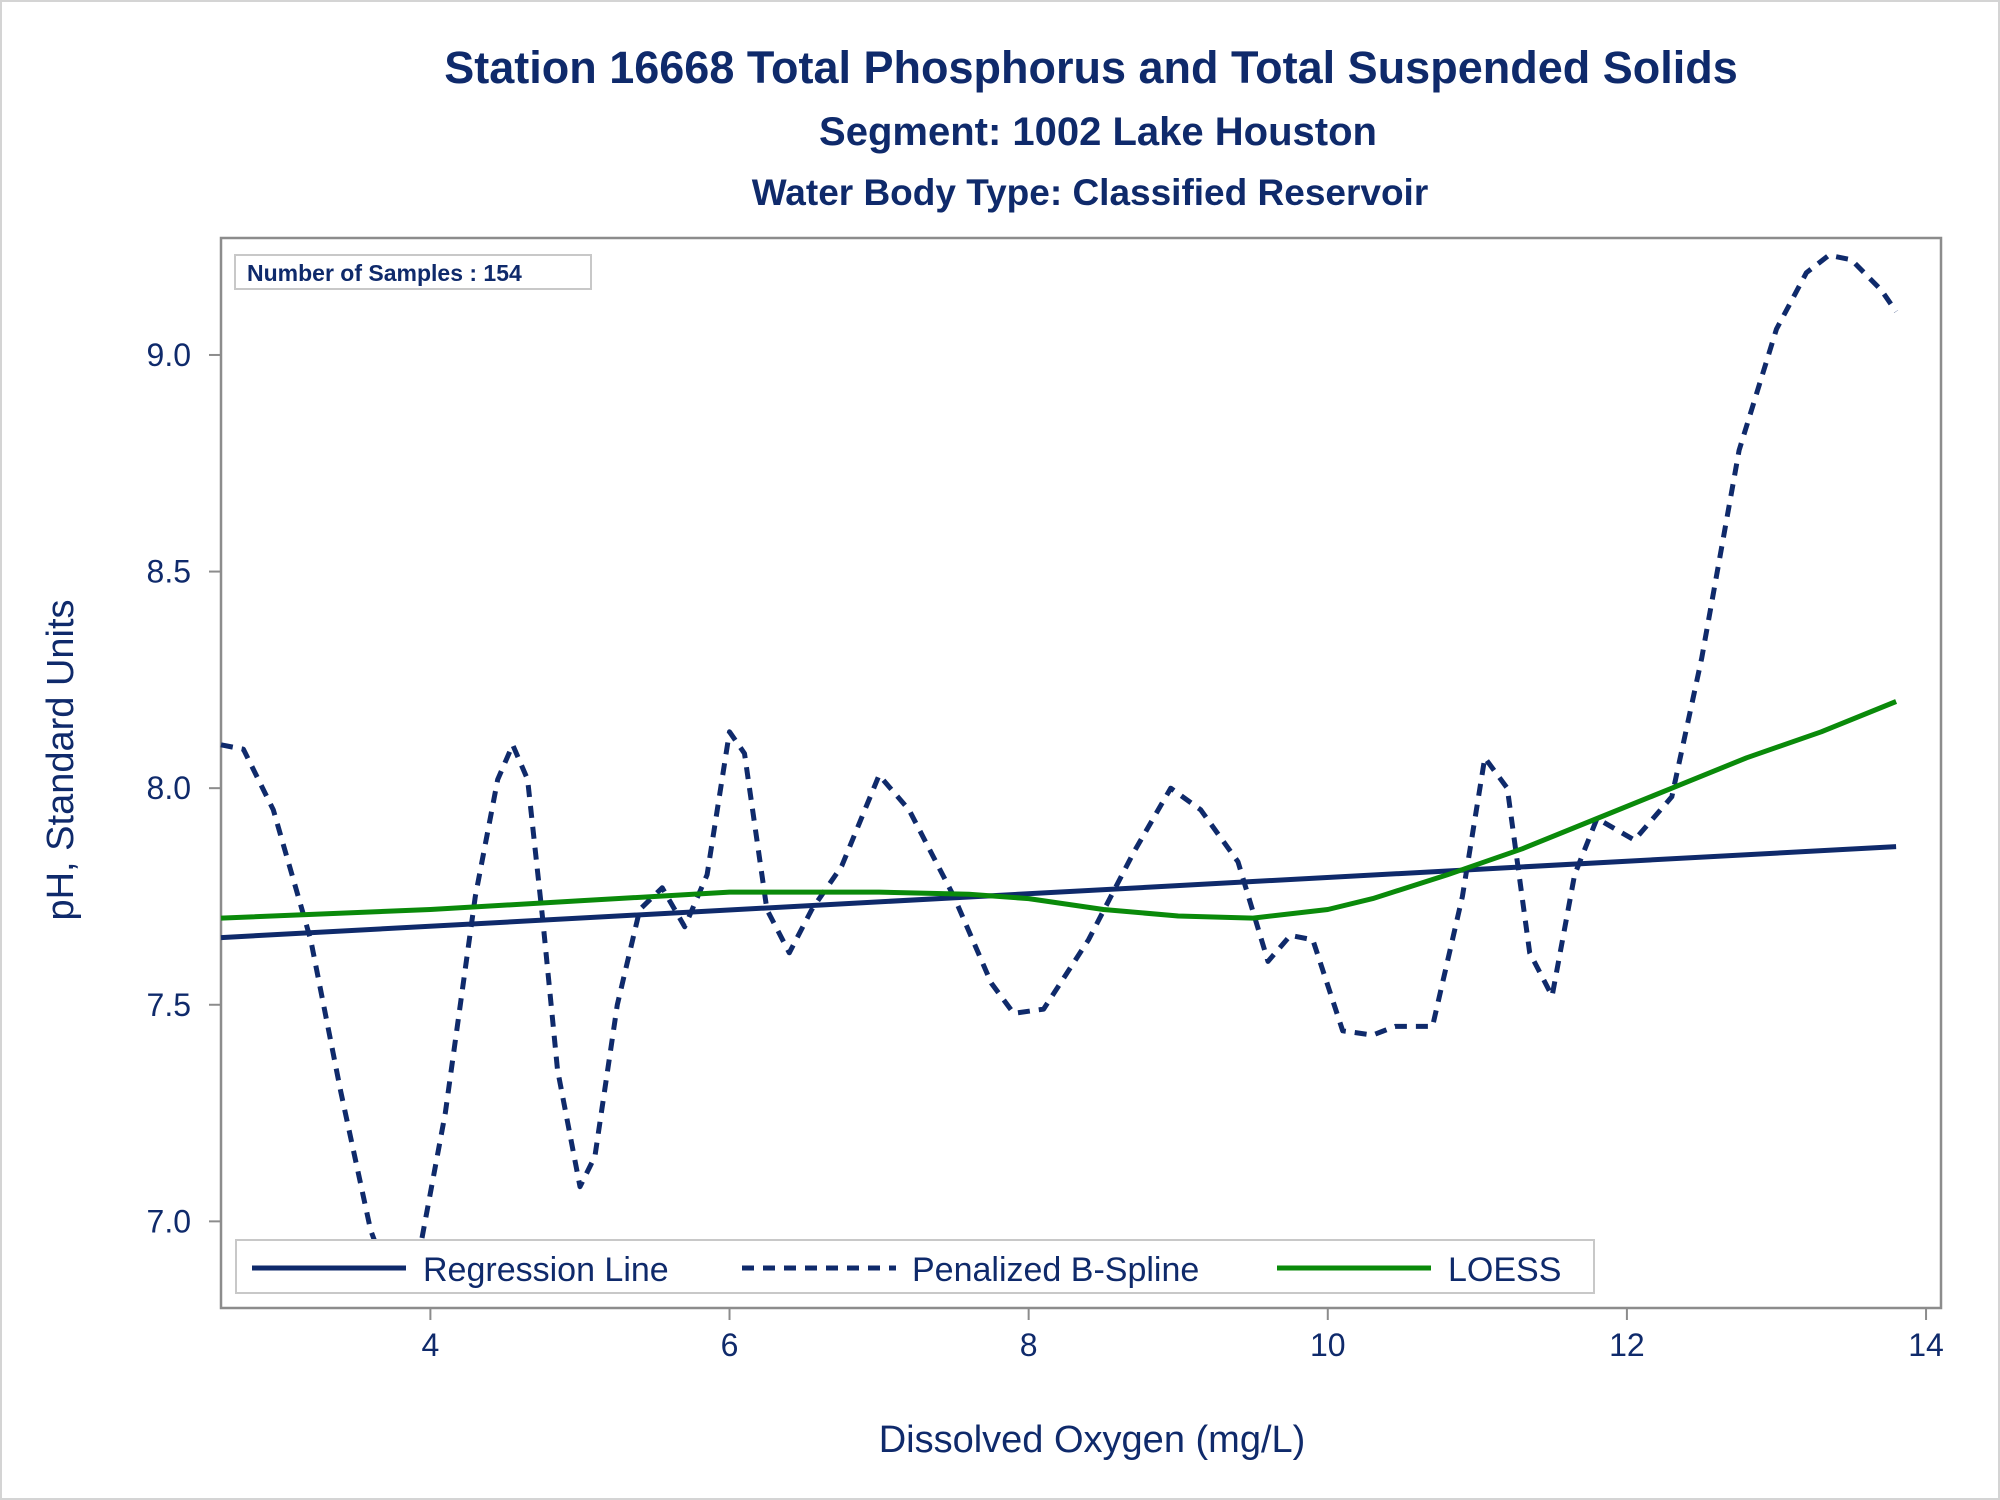 This screenshot has width=2000, height=1500. What do you see at coordinates (1029, 1345) in the screenshot?
I see `x-tick-label: 8` at bounding box center [1029, 1345].